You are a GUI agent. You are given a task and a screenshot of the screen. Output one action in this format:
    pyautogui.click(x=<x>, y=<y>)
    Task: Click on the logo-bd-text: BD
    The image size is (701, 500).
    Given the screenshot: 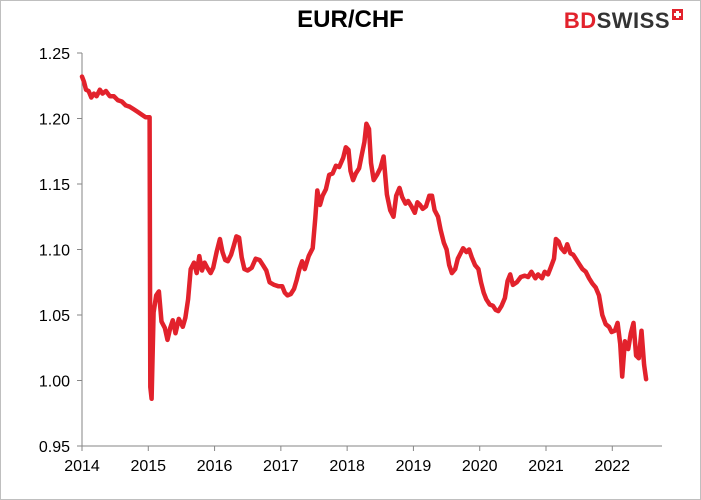 What is the action you would take?
    pyautogui.click(x=580, y=20)
    